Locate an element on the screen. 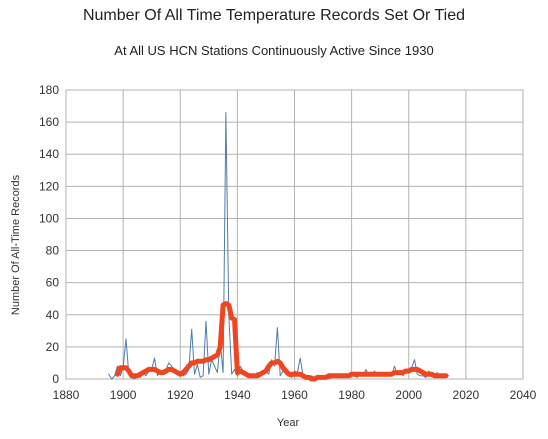 This screenshot has width=548, height=439. x-tick-label: 1920 is located at coordinates (180, 395).